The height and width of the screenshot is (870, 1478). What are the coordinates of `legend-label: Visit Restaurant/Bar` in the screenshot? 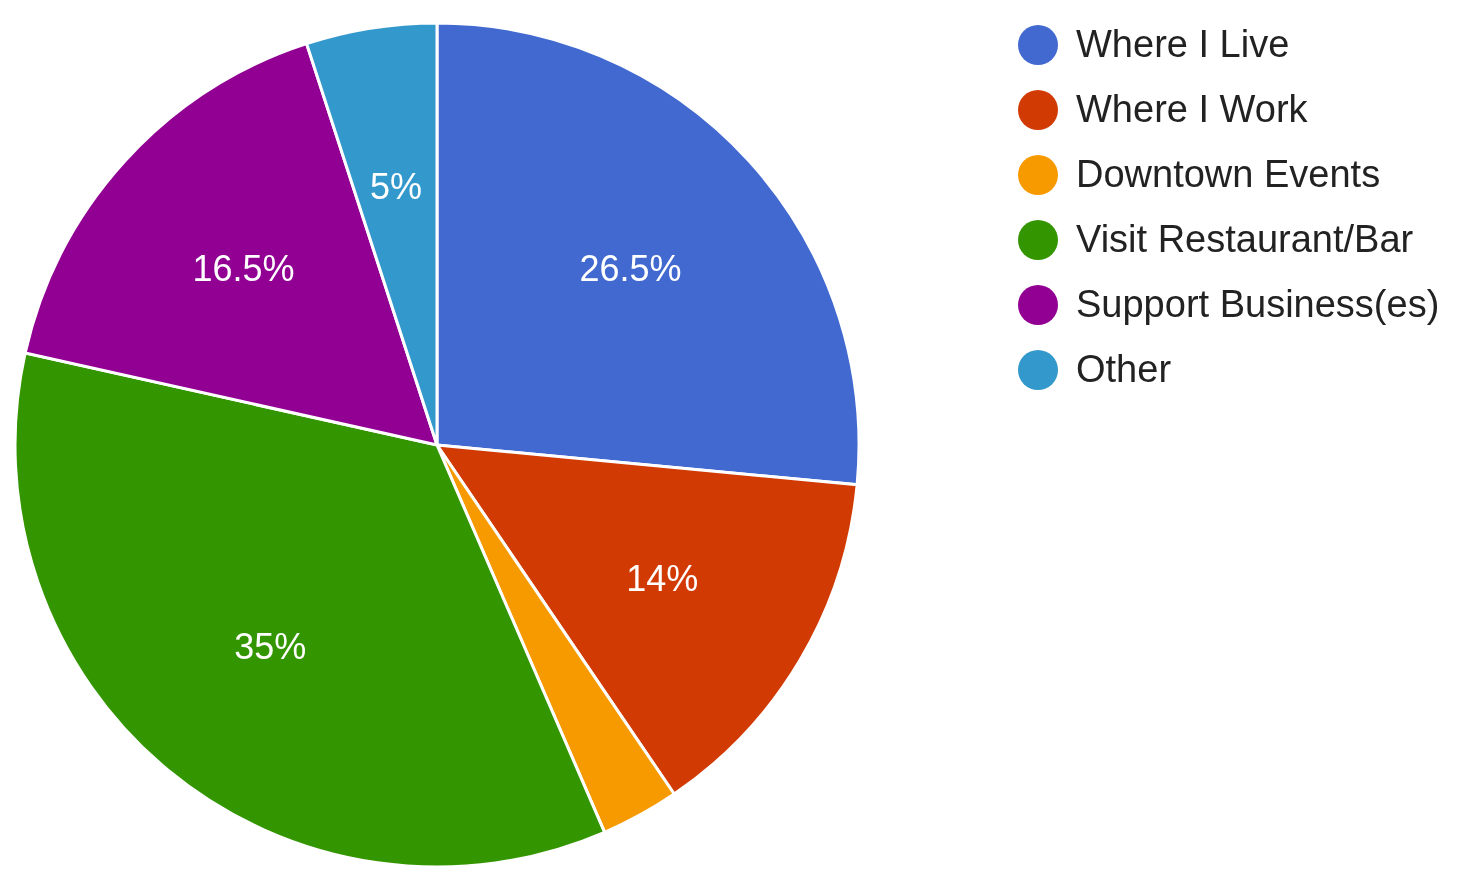 It's located at (1245, 239).